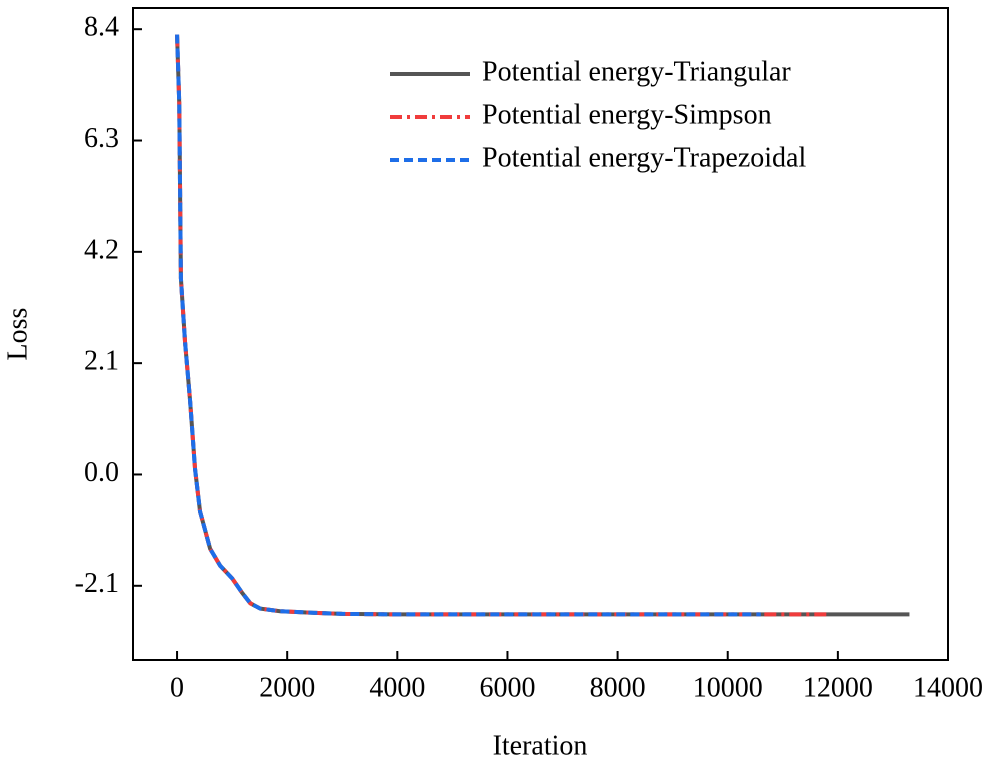 Image resolution: width=997 pixels, height=765 pixels. What do you see at coordinates (507, 687) in the screenshot?
I see `x-tick-label: 6000` at bounding box center [507, 687].